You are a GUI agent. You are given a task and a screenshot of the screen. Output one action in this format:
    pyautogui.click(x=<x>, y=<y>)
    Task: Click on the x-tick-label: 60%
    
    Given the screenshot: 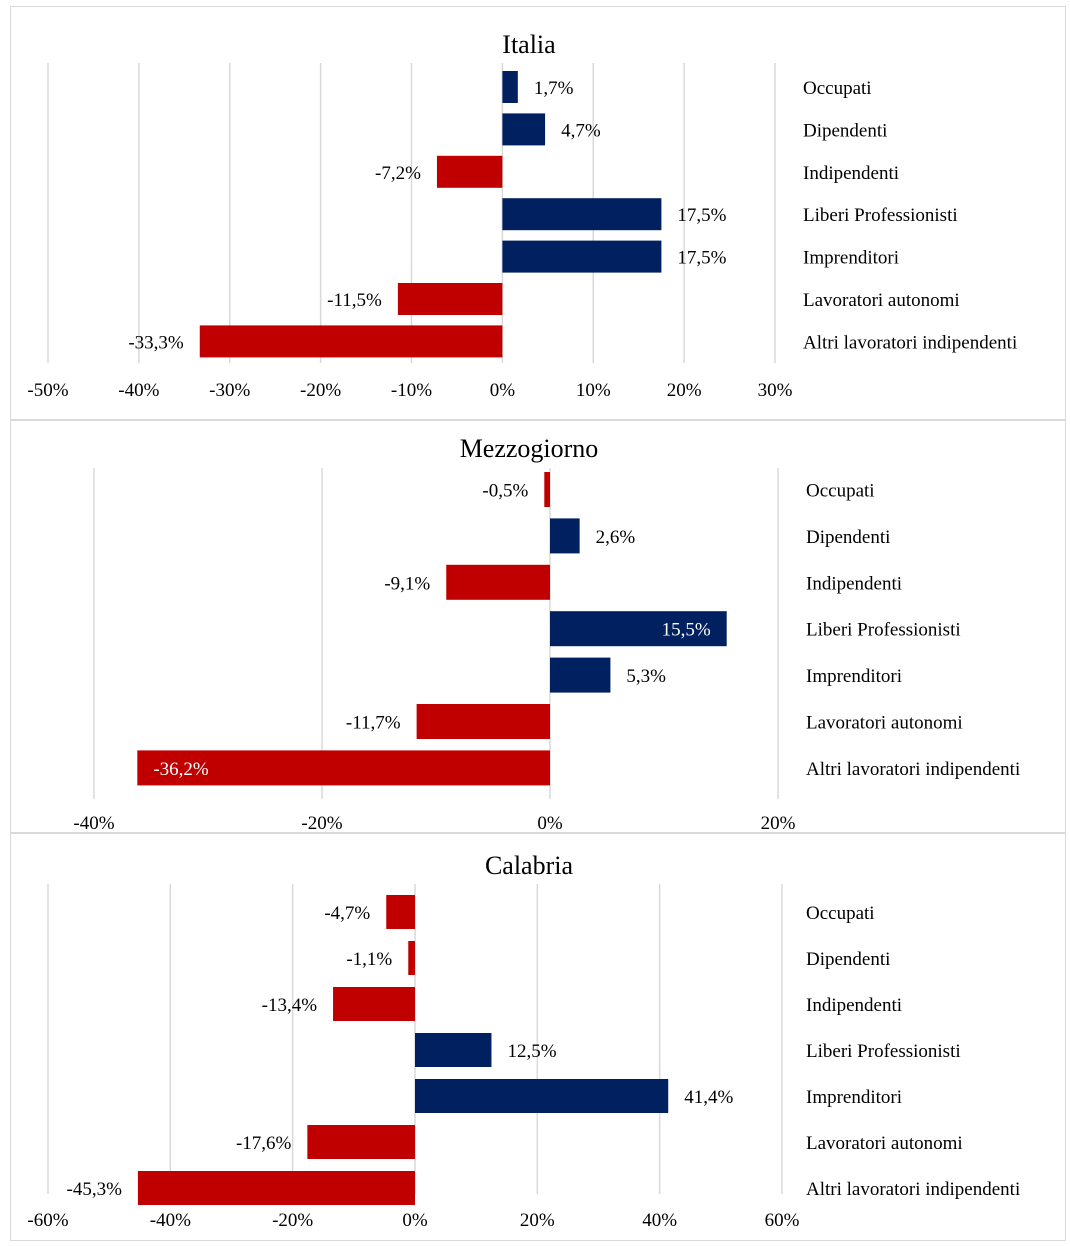 What is the action you would take?
    pyautogui.click(x=782, y=1220)
    